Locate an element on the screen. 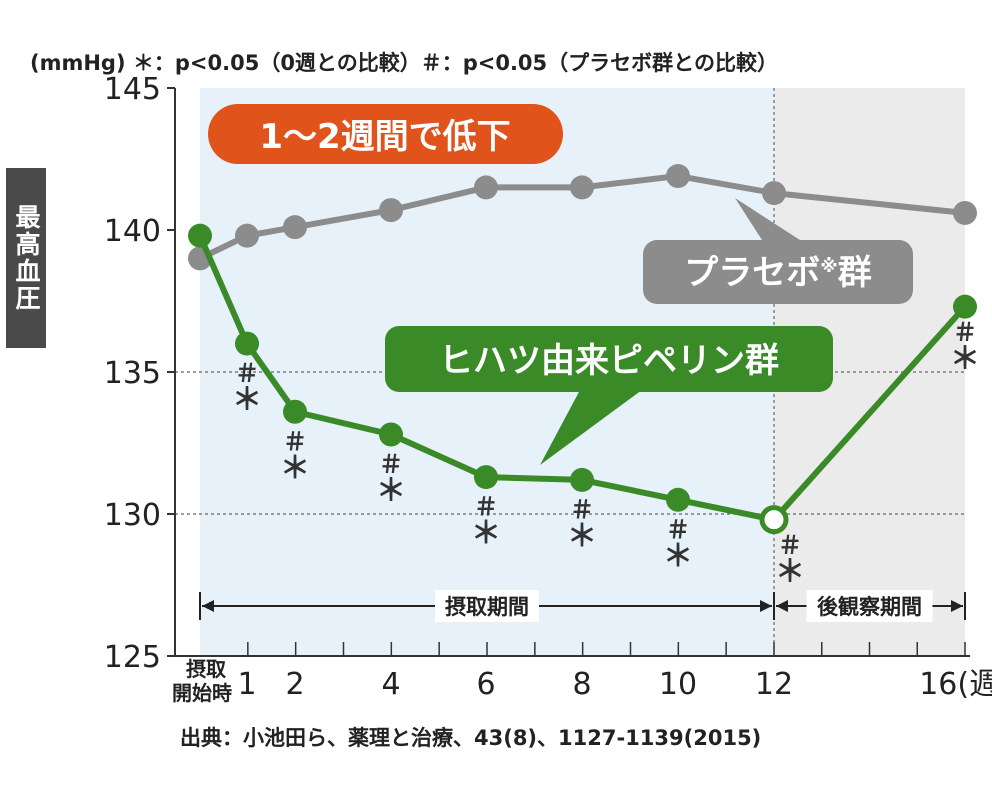 Image resolution: width=992 pixels, height=792 pixels. annotation-bubble is located at coordinates (385, 134).